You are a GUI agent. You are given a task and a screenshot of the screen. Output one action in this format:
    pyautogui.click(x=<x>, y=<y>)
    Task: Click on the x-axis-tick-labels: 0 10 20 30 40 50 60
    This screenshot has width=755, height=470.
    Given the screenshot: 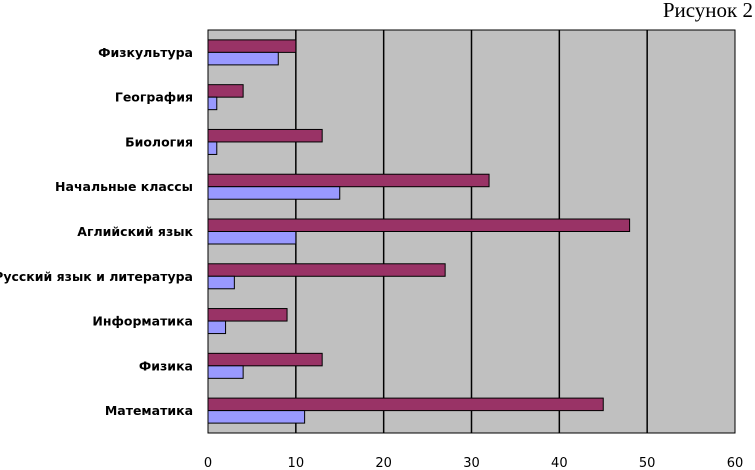 What is the action you would take?
    pyautogui.click(x=473, y=463)
    